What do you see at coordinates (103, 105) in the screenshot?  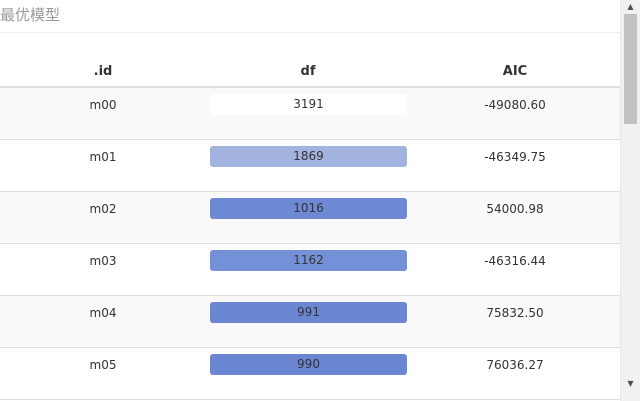 I see `cell-id: m00` at bounding box center [103, 105].